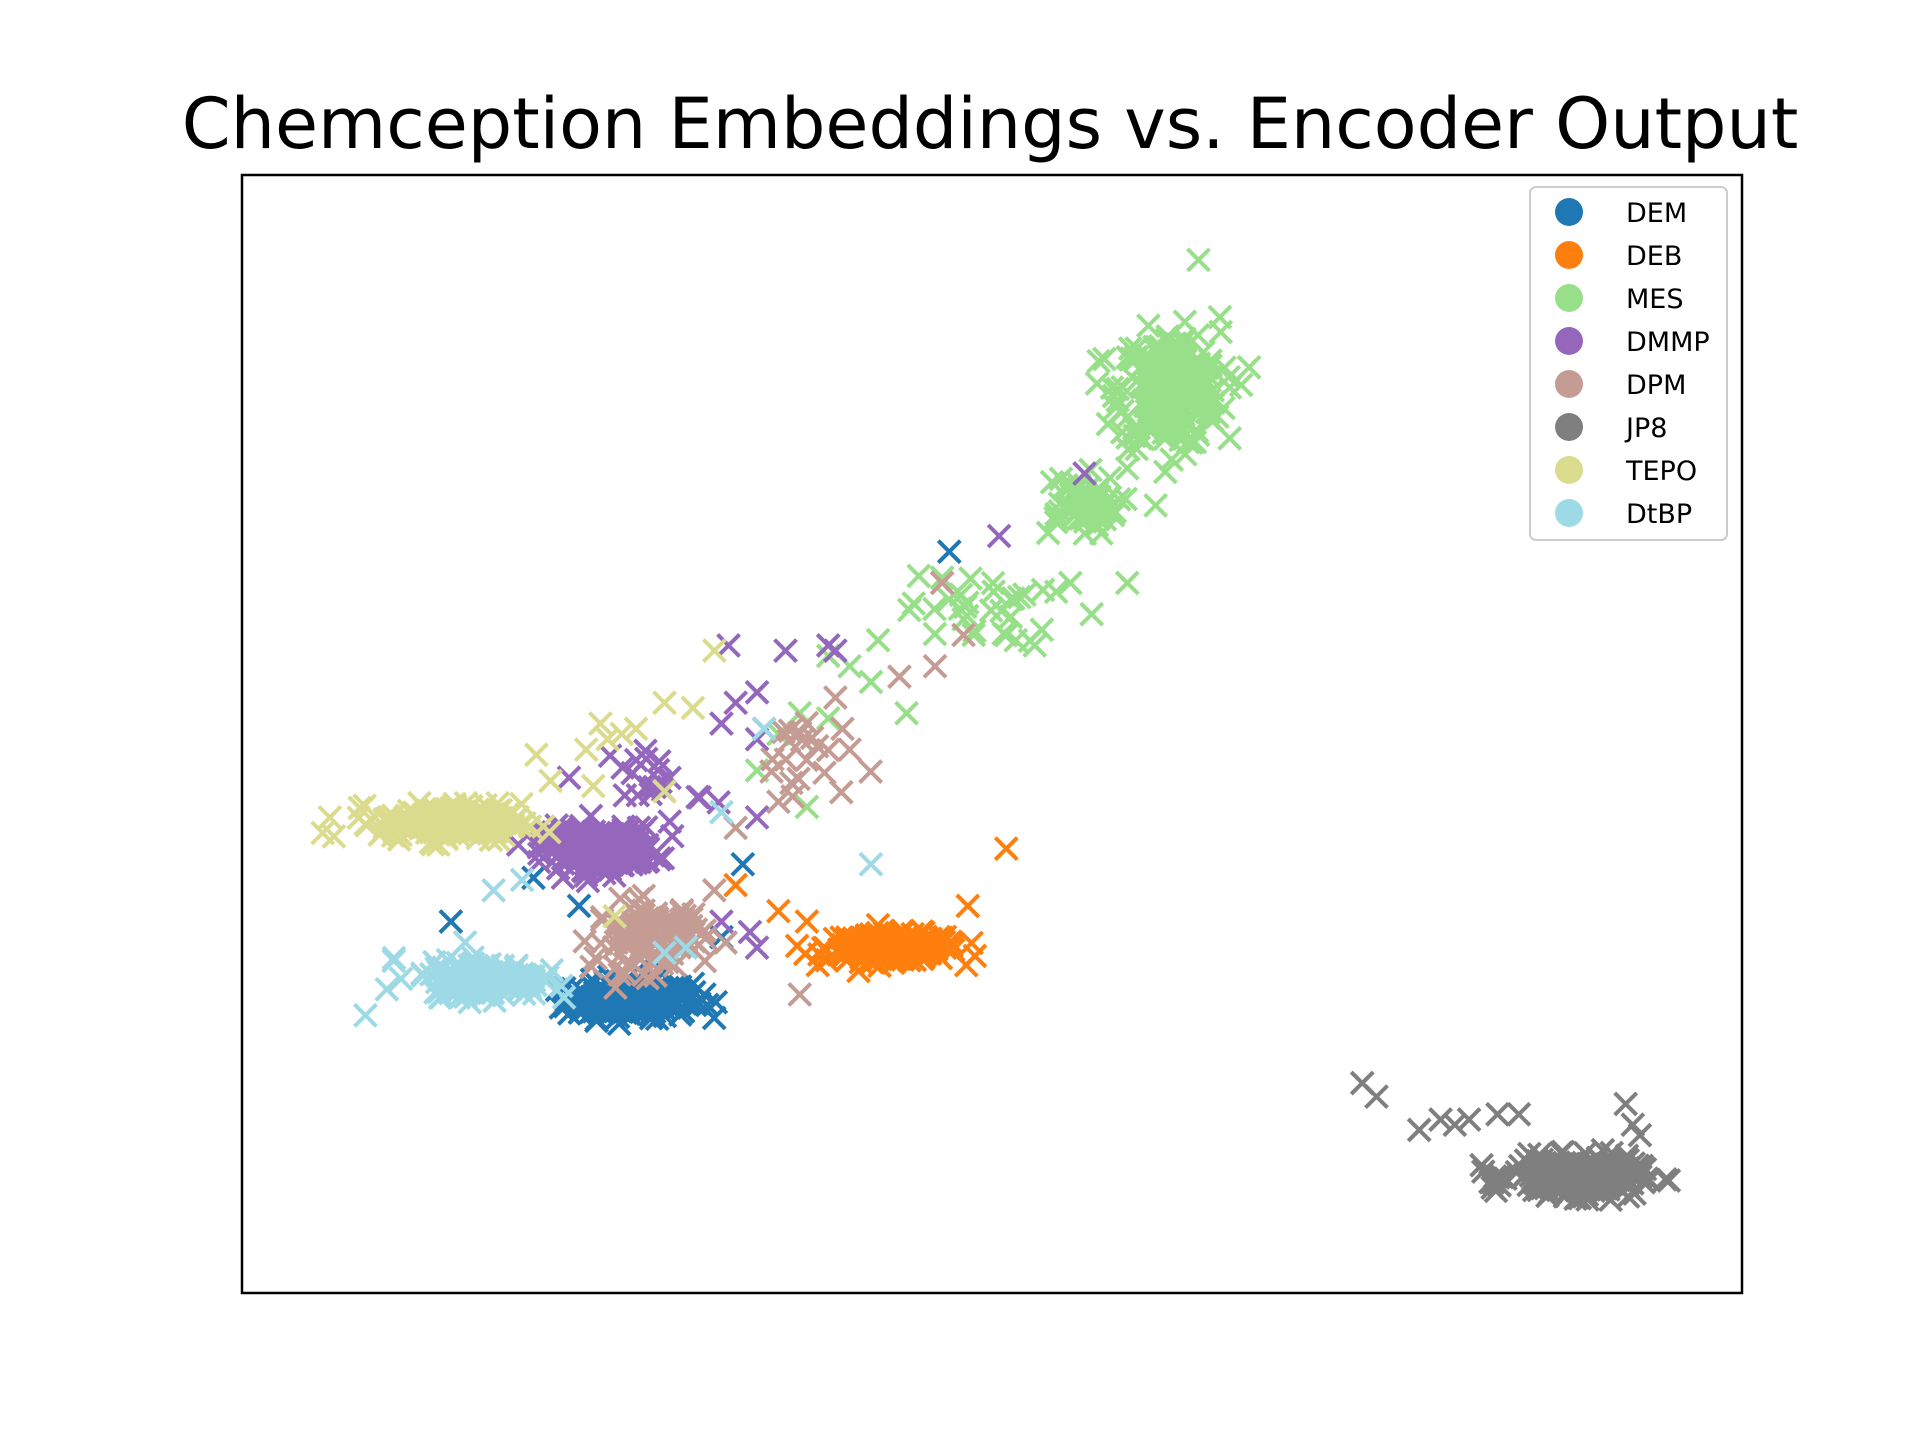 This screenshot has height=1440, width=1920. I want to click on legend-item-jp8: JP8, so click(1611, 428).